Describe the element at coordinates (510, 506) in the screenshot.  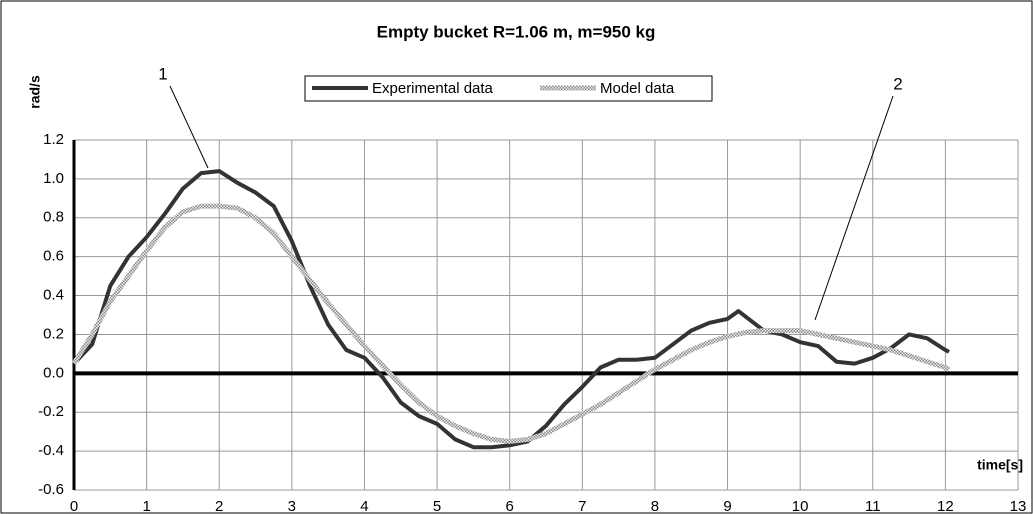
I see `x-tick-label: 6` at that location.